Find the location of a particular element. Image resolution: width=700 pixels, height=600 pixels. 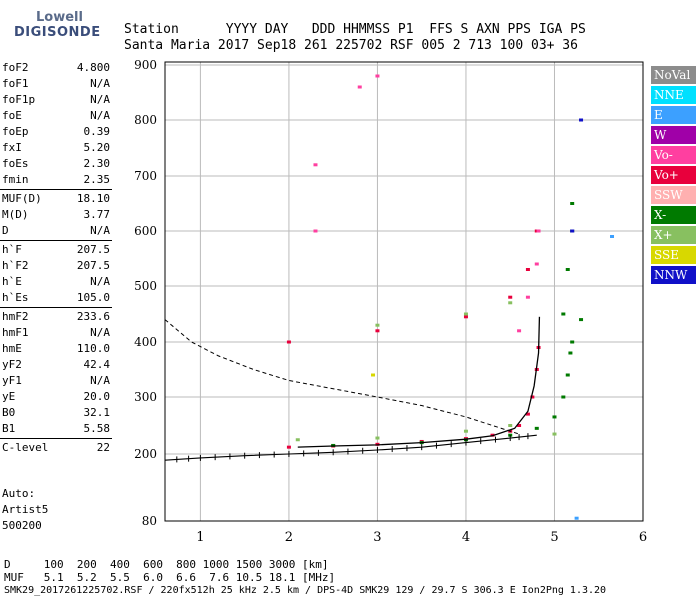

param-label: yF1 is located at coordinates (12, 380).